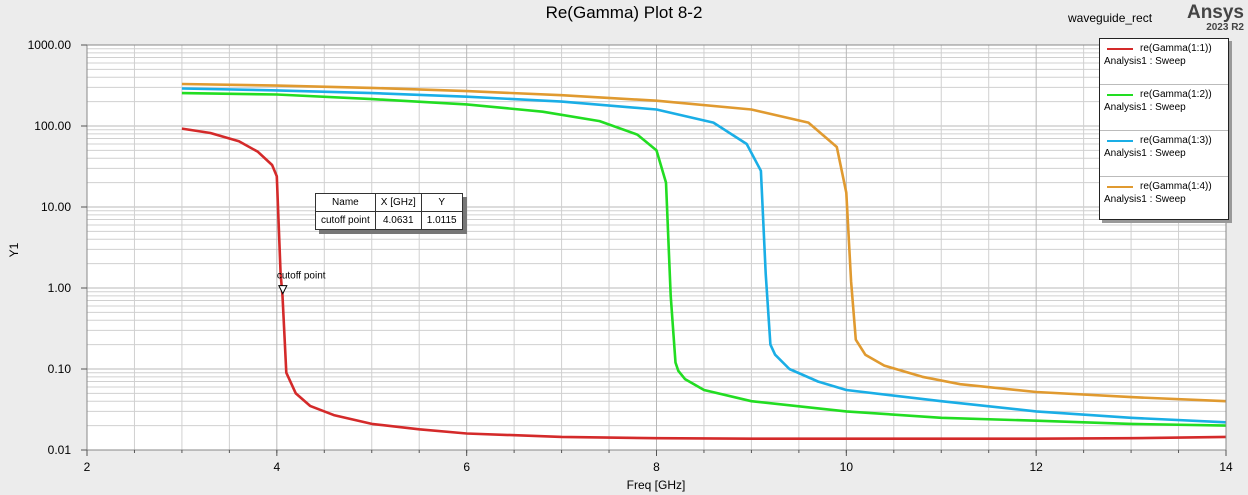 The height and width of the screenshot is (495, 1248). Describe the element at coordinates (301, 276) in the screenshot. I see `marker-label: cutoff point` at that location.